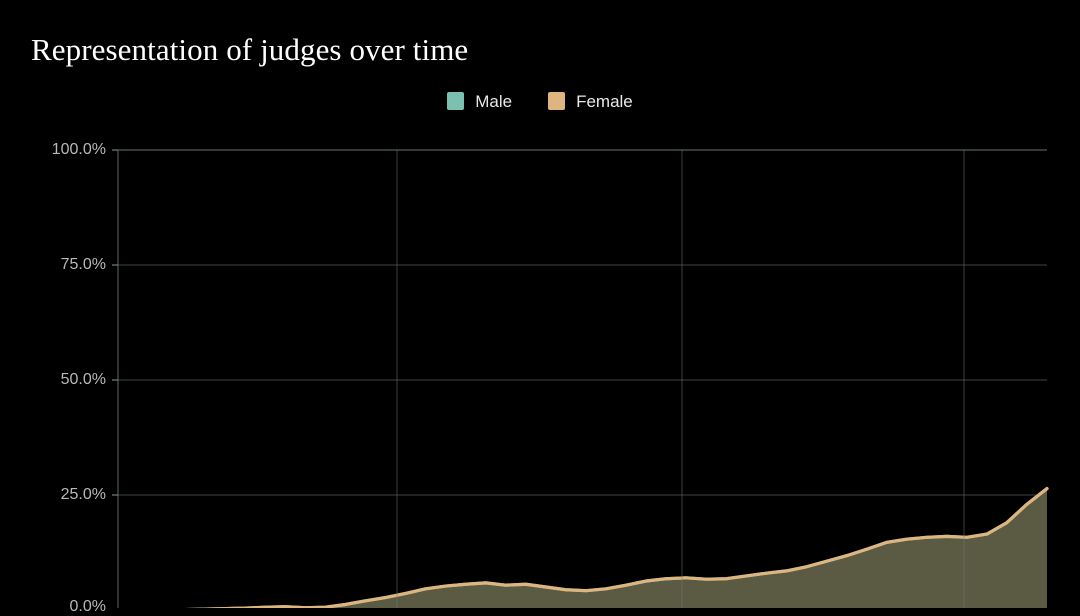  I want to click on ytick-label-50: 50.0%, so click(83, 379).